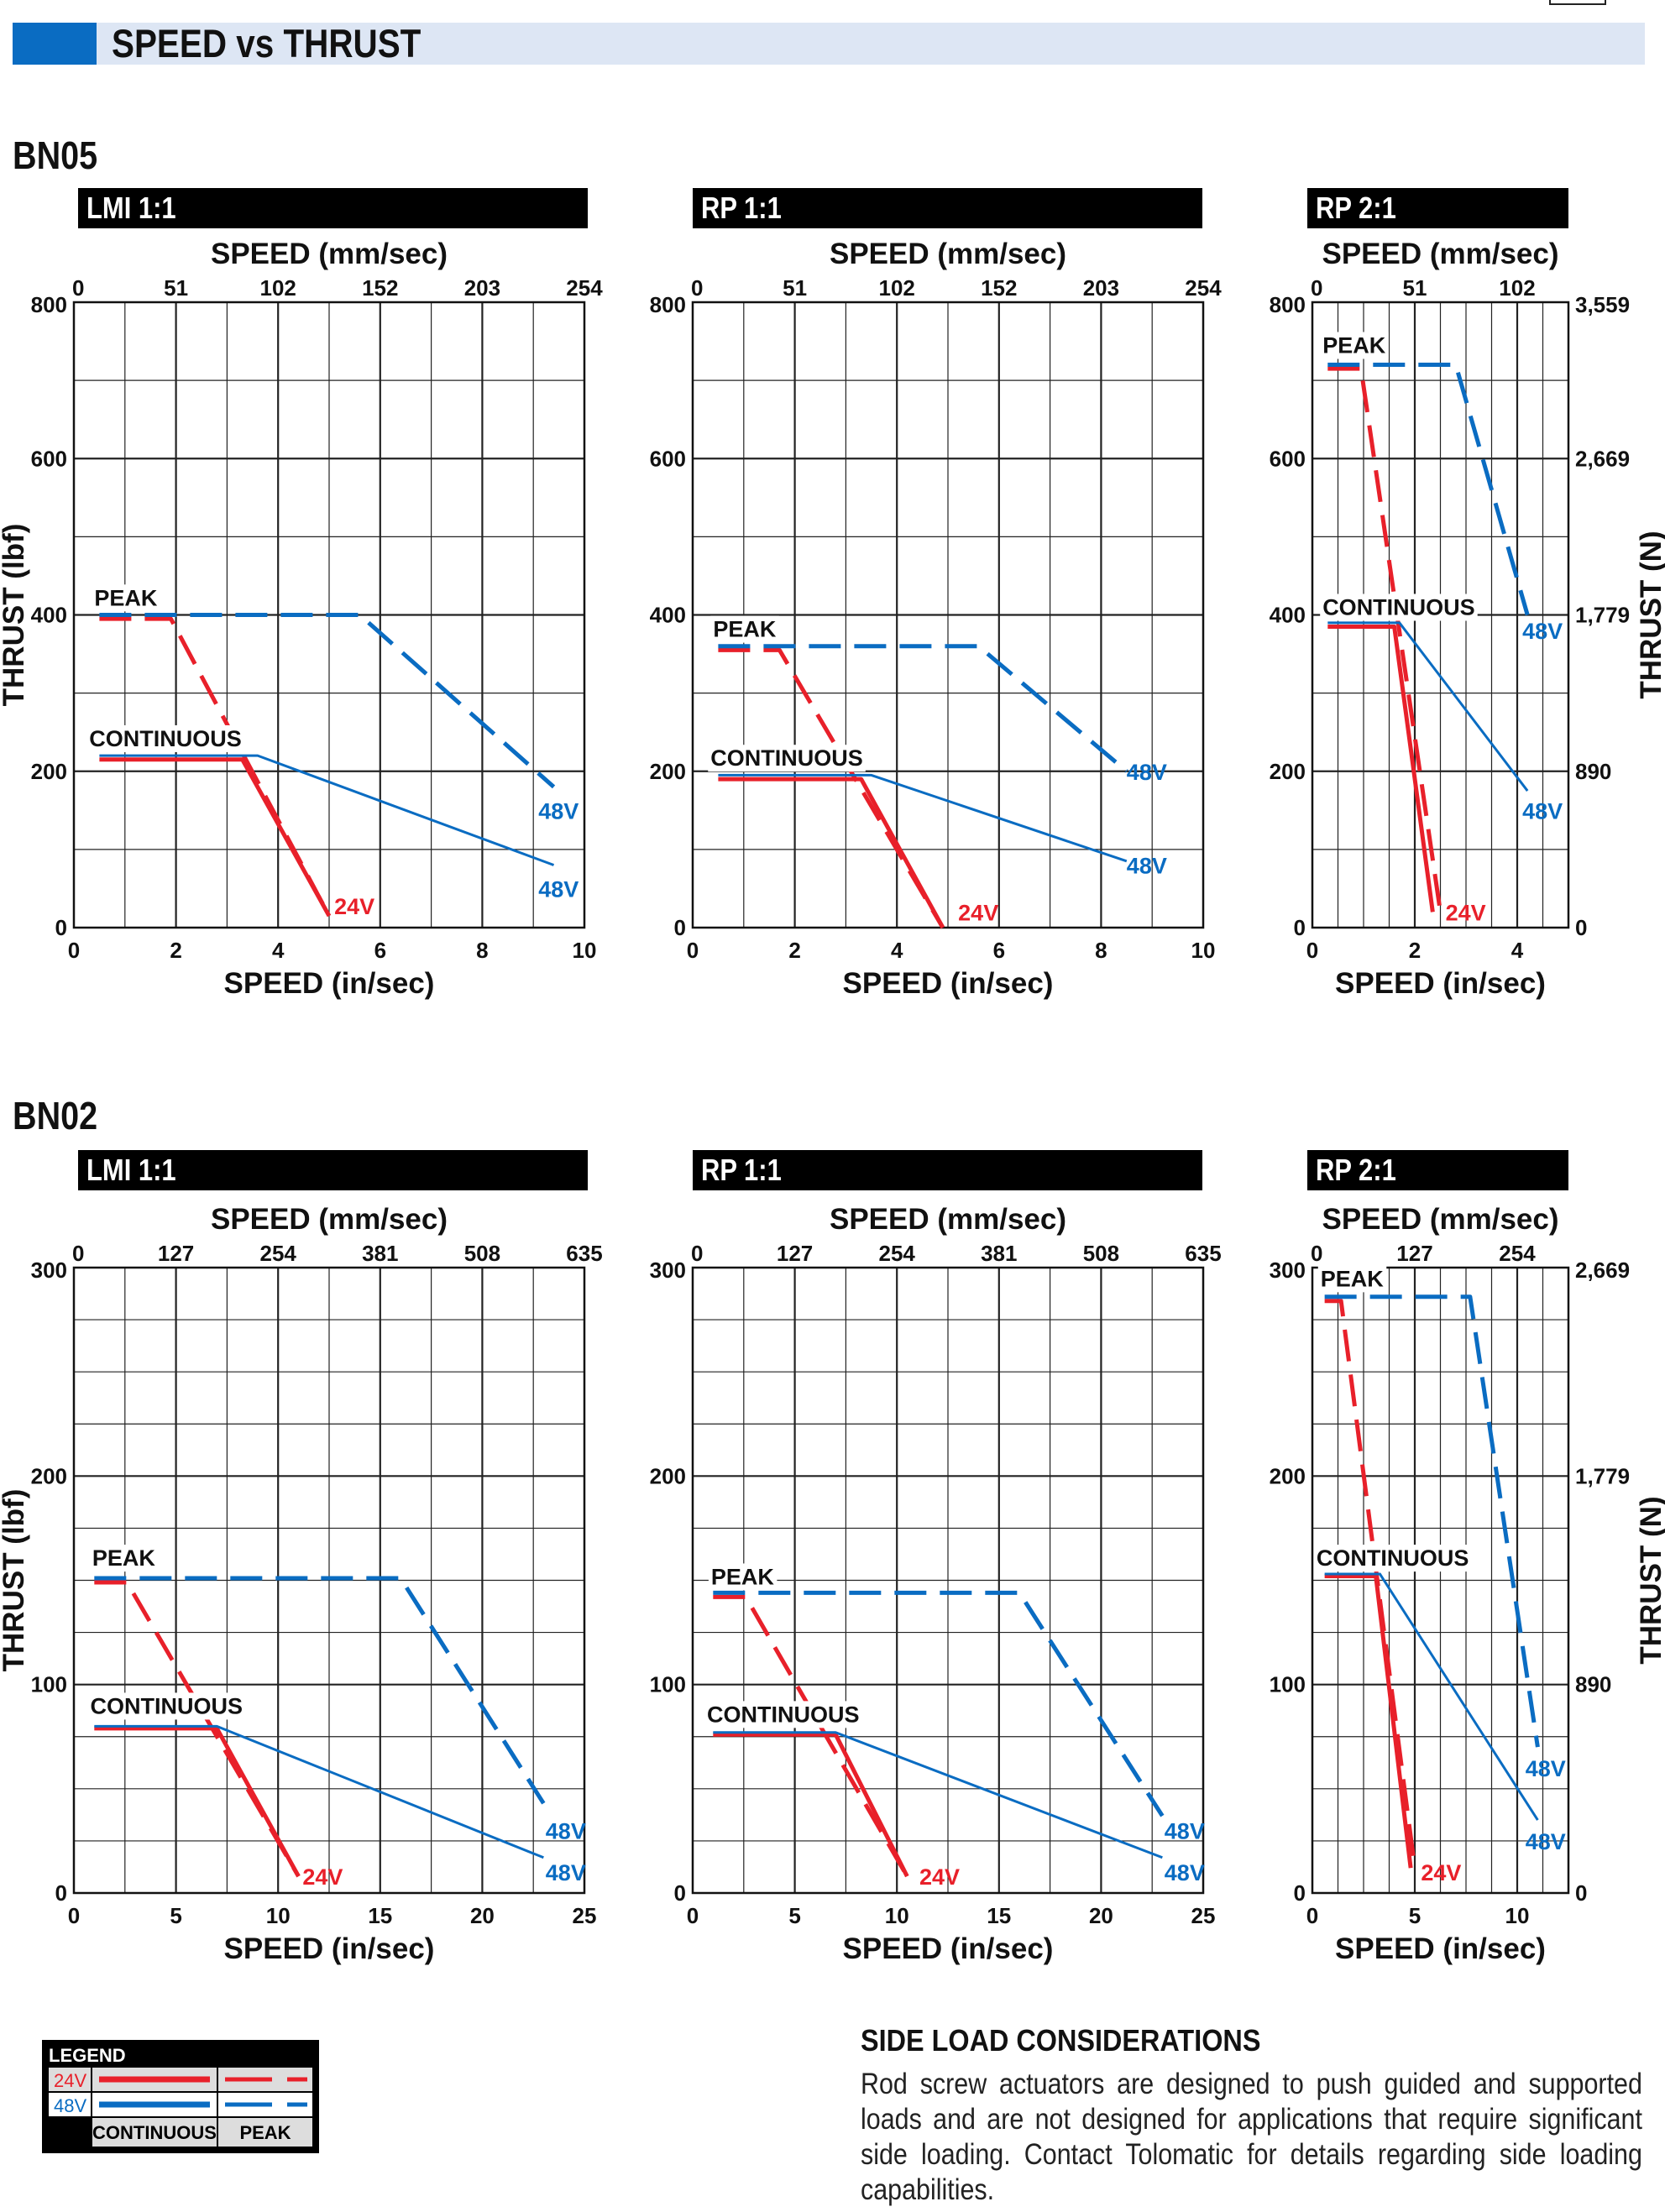 The width and height of the screenshot is (1665, 2212). What do you see at coordinates (180, 2097) in the screenshot?
I see `legend: LEGEND 24V 48V CONTINUOUS PEAK` at bounding box center [180, 2097].